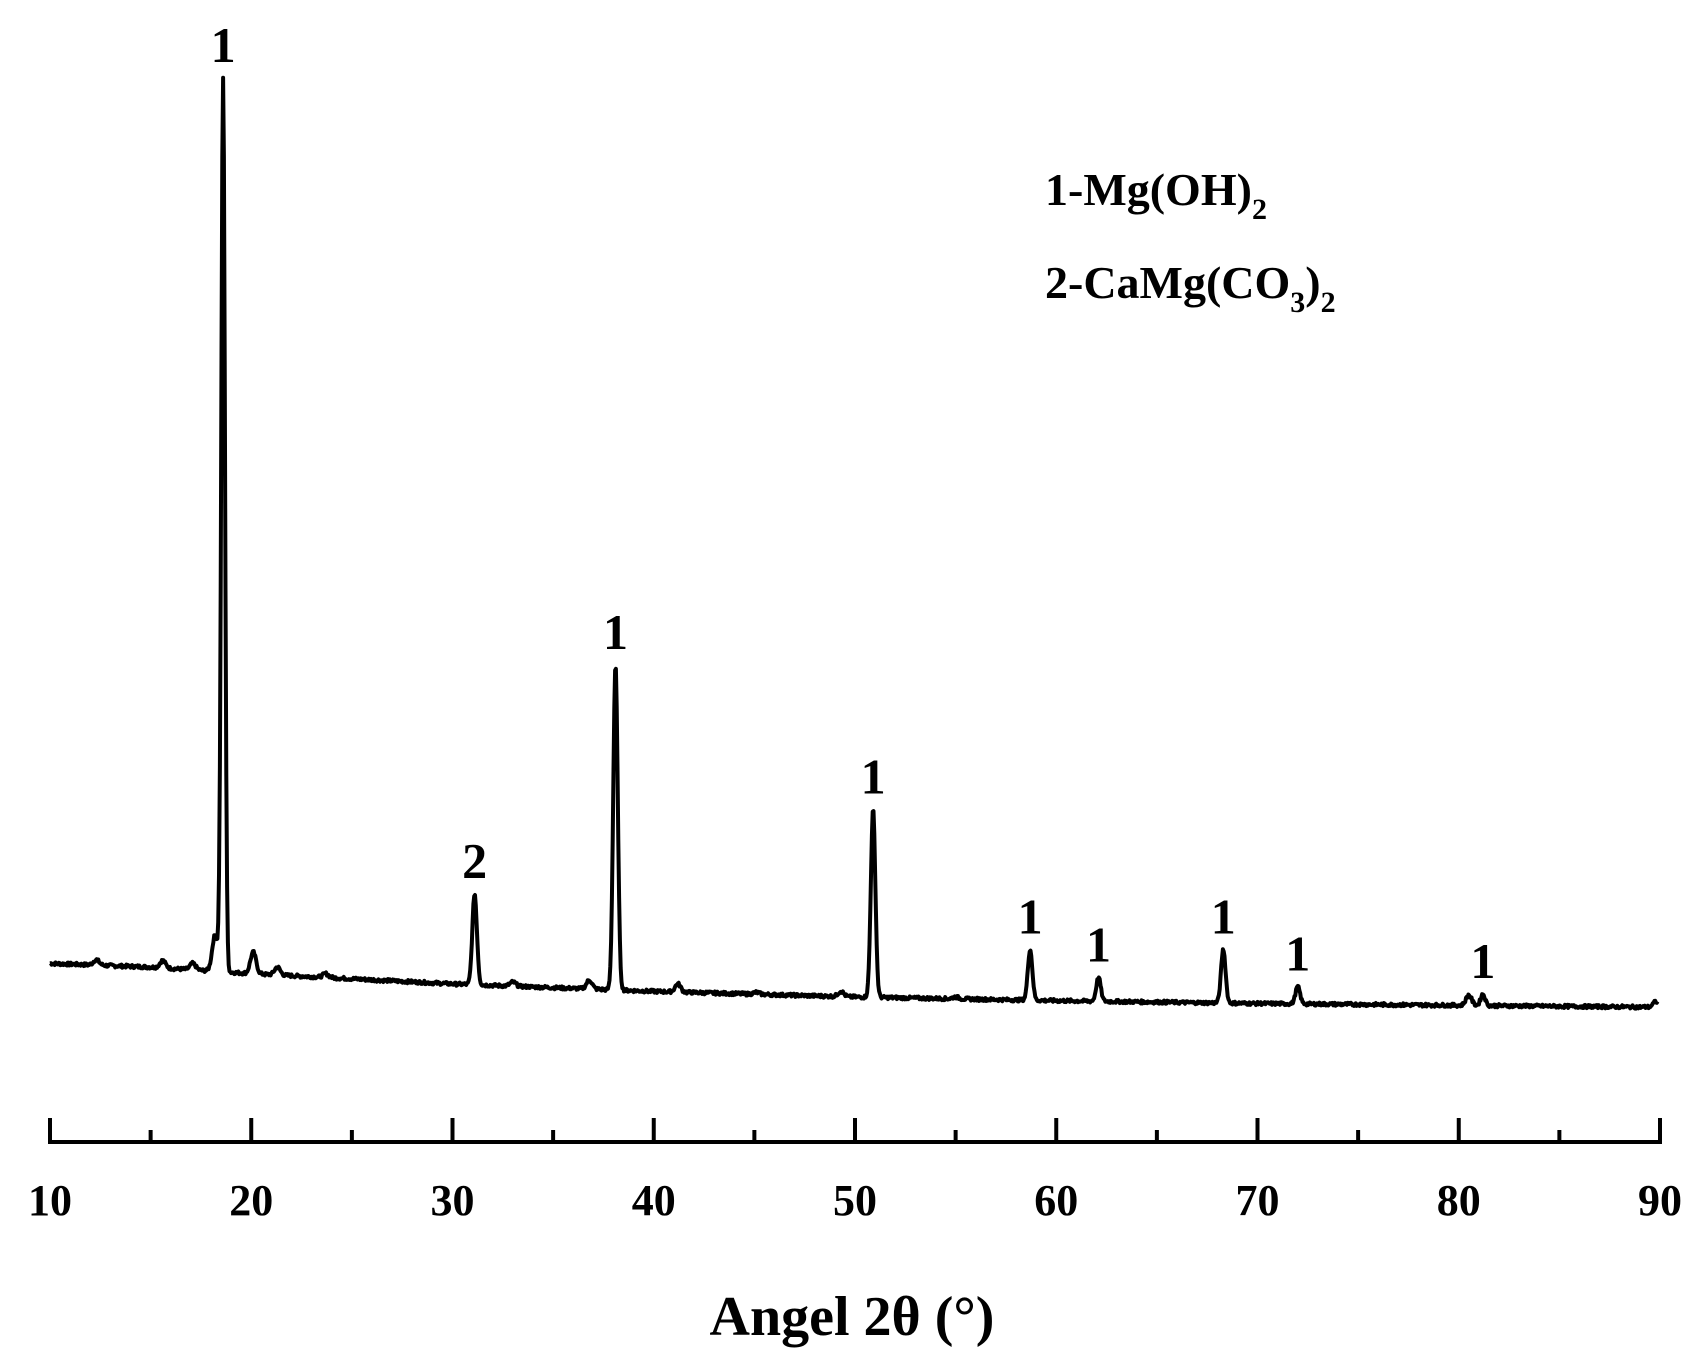 This screenshot has height=1355, width=1704. I want to click on x-tick-label: 10, so click(50, 1200).